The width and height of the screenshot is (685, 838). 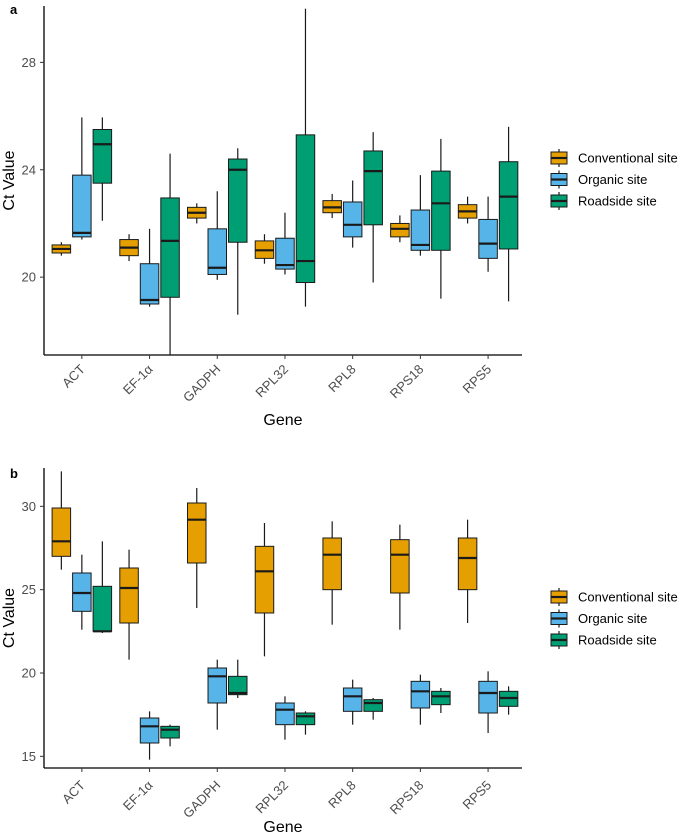 What do you see at coordinates (29, 756) in the screenshot?
I see `panel-b-y-tick-label: 15` at bounding box center [29, 756].